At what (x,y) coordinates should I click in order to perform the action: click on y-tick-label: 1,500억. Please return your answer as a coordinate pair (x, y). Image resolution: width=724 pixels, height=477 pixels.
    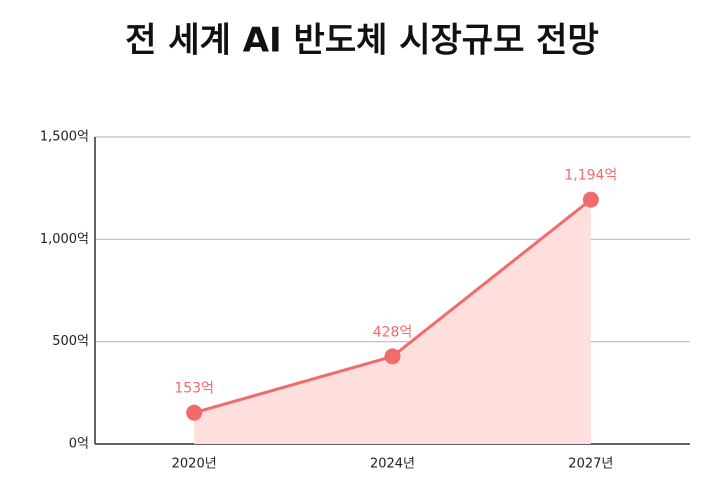
    Looking at the image, I should click on (64, 137).